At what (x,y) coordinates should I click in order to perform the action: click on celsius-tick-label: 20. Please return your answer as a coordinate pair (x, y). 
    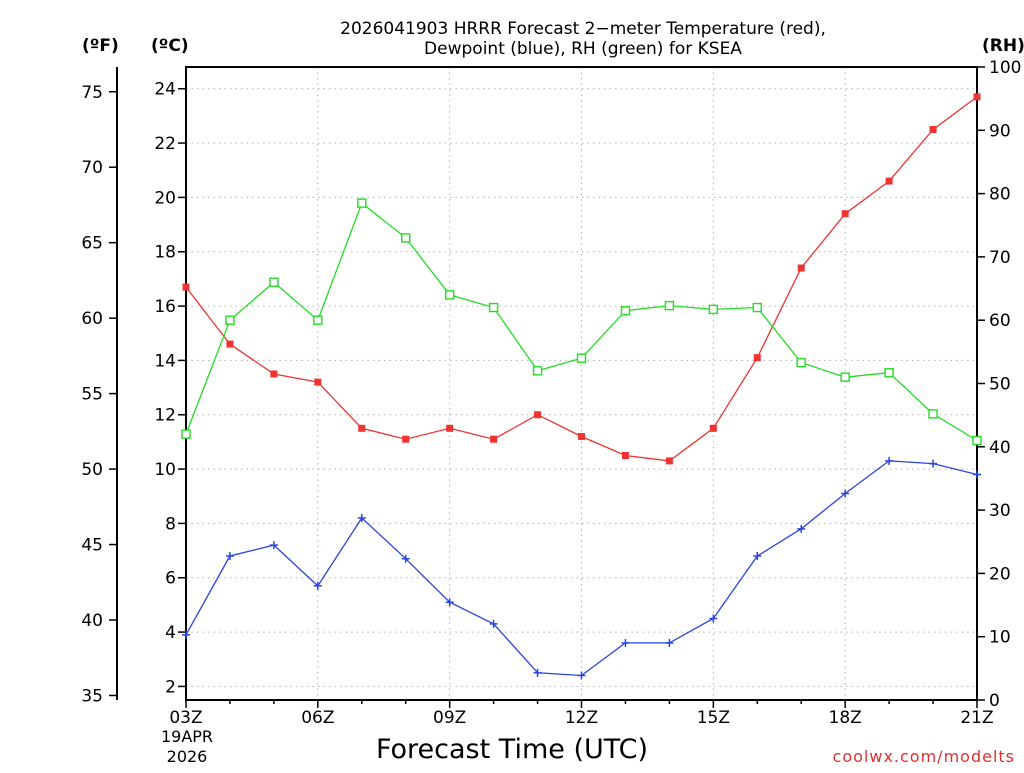
    Looking at the image, I should click on (165, 198).